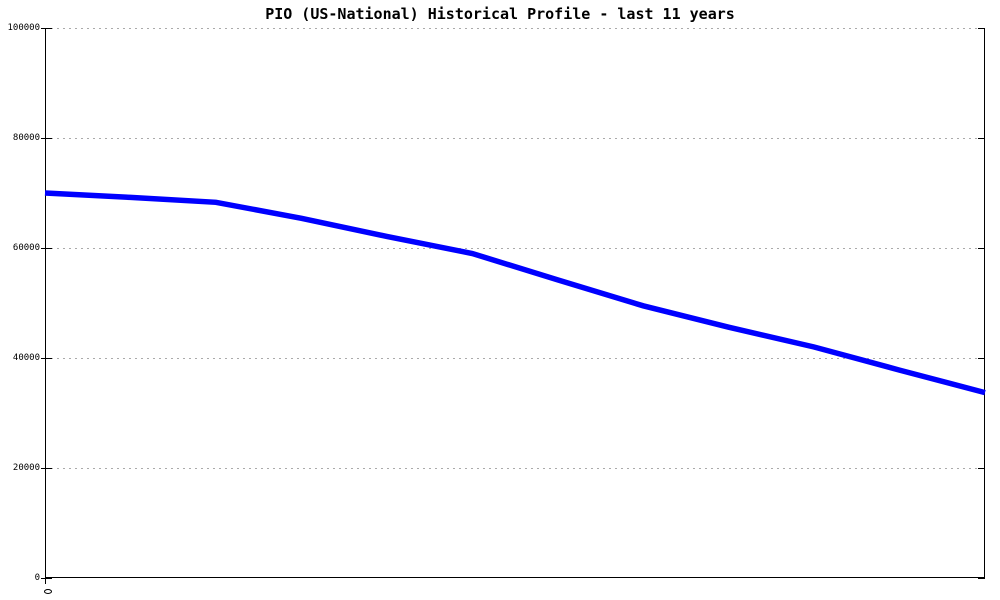 The width and height of the screenshot is (1000, 600). Describe the element at coordinates (26, 248) in the screenshot. I see `y-tick-label-60000: 60000` at that location.